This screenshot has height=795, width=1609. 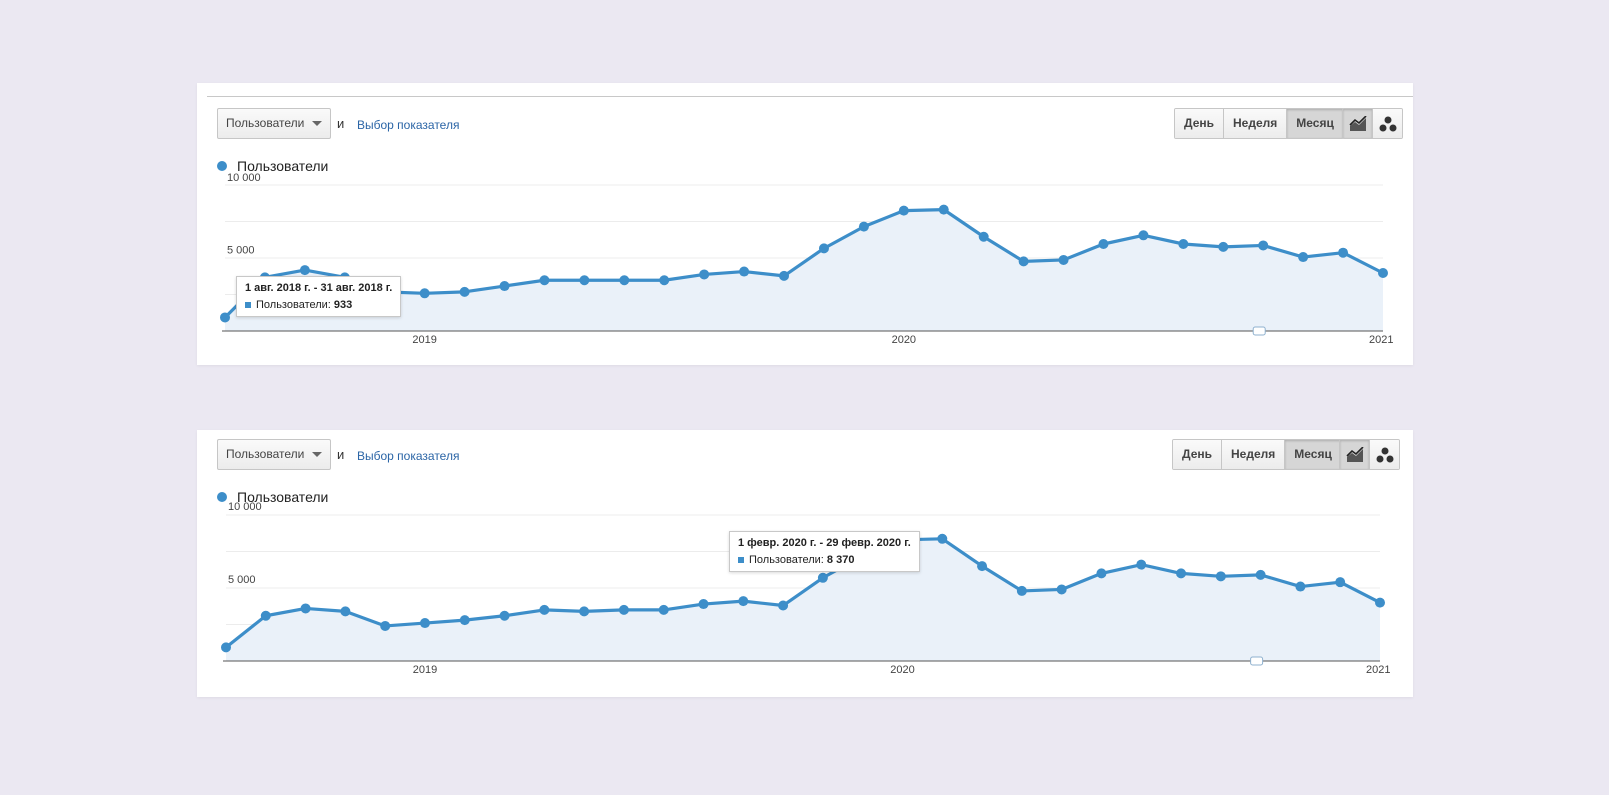 What do you see at coordinates (840, 560) in the screenshot?
I see `tooltip-value: 8 370` at bounding box center [840, 560].